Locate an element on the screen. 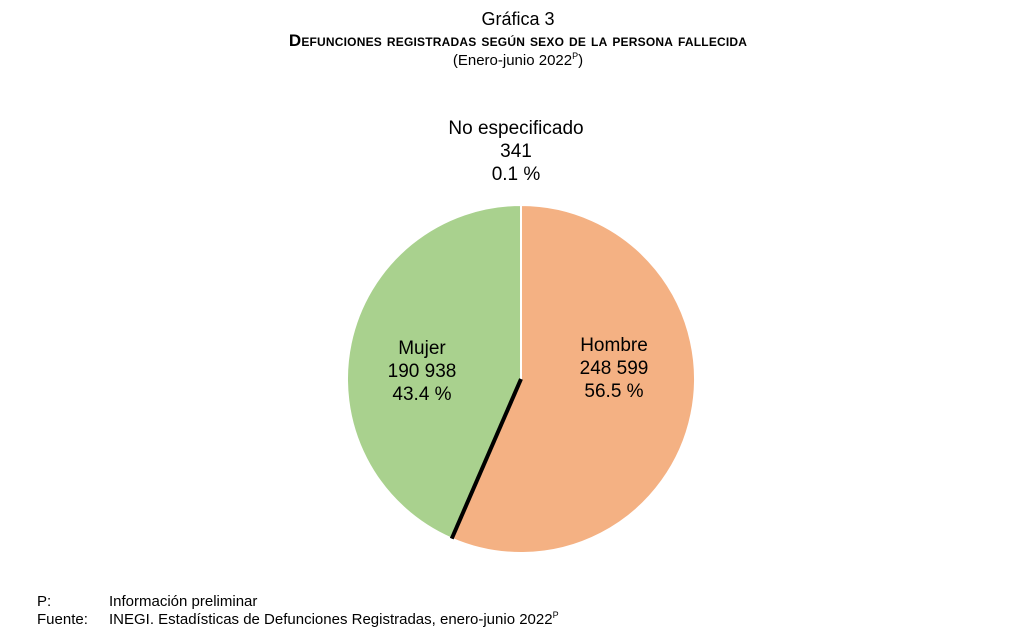 This screenshot has width=1018, height=636. pie-slice-hombre is located at coordinates (573, 379).